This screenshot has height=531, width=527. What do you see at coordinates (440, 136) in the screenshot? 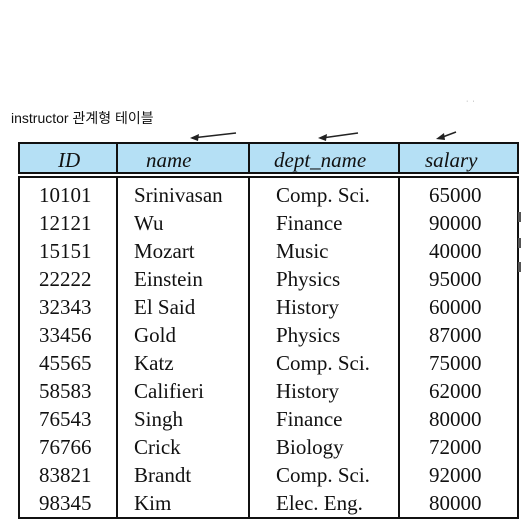
I see `arrow-salary-head` at bounding box center [440, 136].